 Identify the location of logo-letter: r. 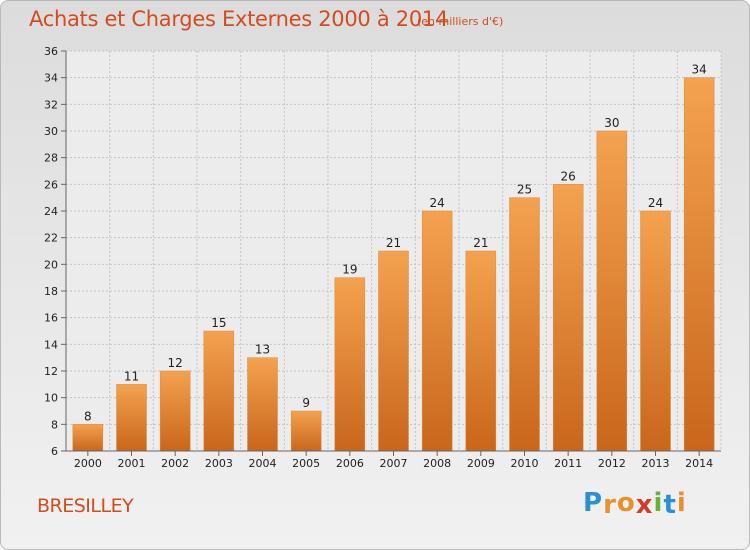
(610, 505).